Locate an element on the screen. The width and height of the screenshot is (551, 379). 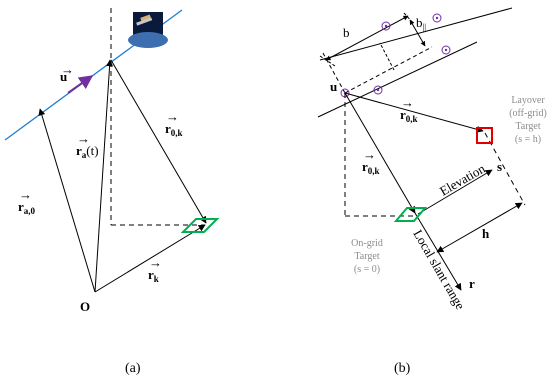
layover-dashed is located at coordinates (505, 169).